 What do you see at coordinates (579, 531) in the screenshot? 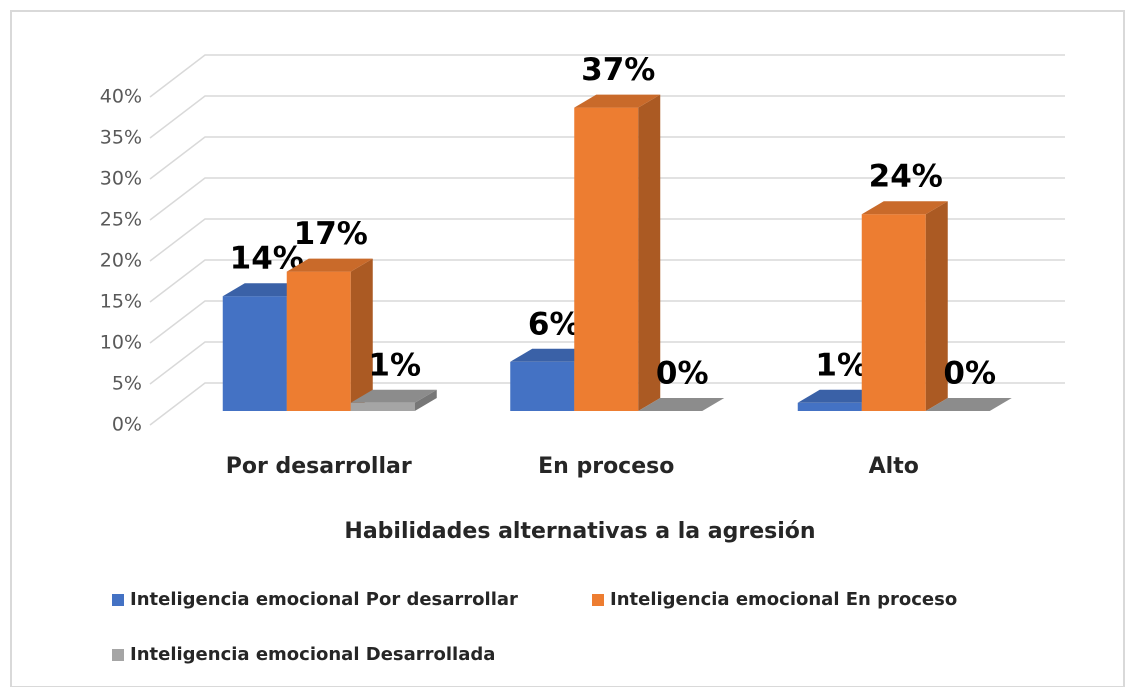
I see `x-axis-title: Habilidades alternativas a la agresión` at bounding box center [579, 531].